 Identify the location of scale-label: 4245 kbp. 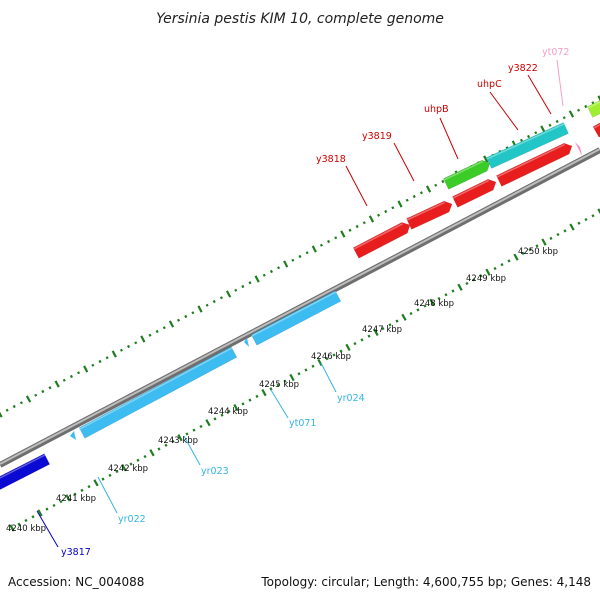
(279, 385).